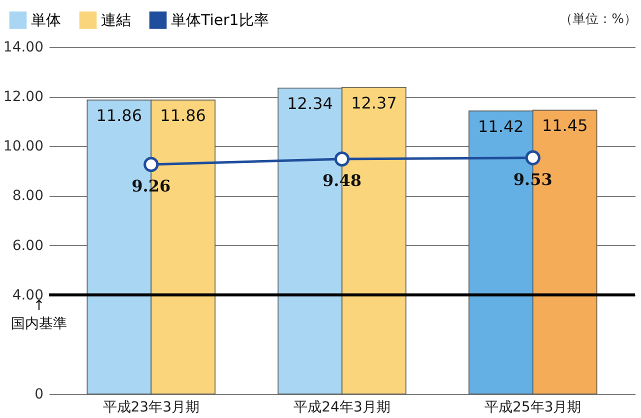 The image size is (641, 418). I want to click on data-label: 12.37, so click(374, 102).